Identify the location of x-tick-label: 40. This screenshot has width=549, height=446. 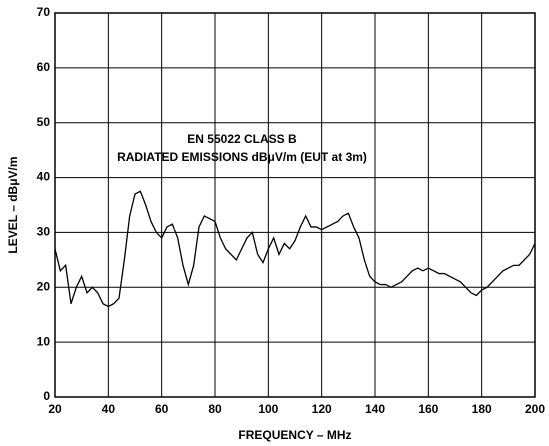
(109, 409).